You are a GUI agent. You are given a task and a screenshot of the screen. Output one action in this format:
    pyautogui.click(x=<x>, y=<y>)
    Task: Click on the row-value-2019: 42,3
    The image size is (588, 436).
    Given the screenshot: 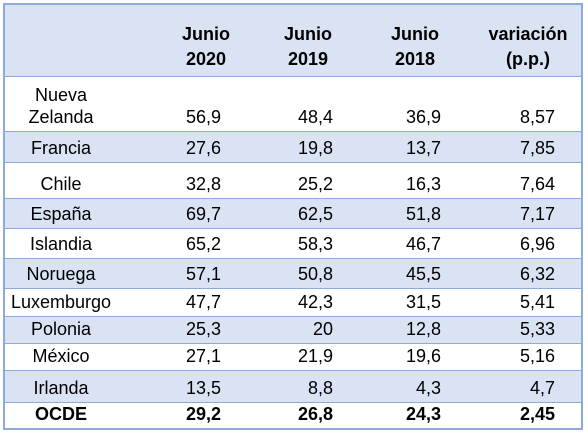 What is the action you would take?
    pyautogui.click(x=315, y=302)
    